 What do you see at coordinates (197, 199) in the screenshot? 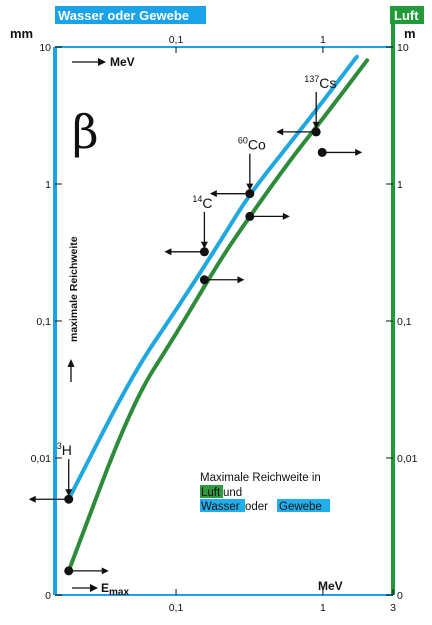
I see `isotope-mass: 14` at bounding box center [197, 199].